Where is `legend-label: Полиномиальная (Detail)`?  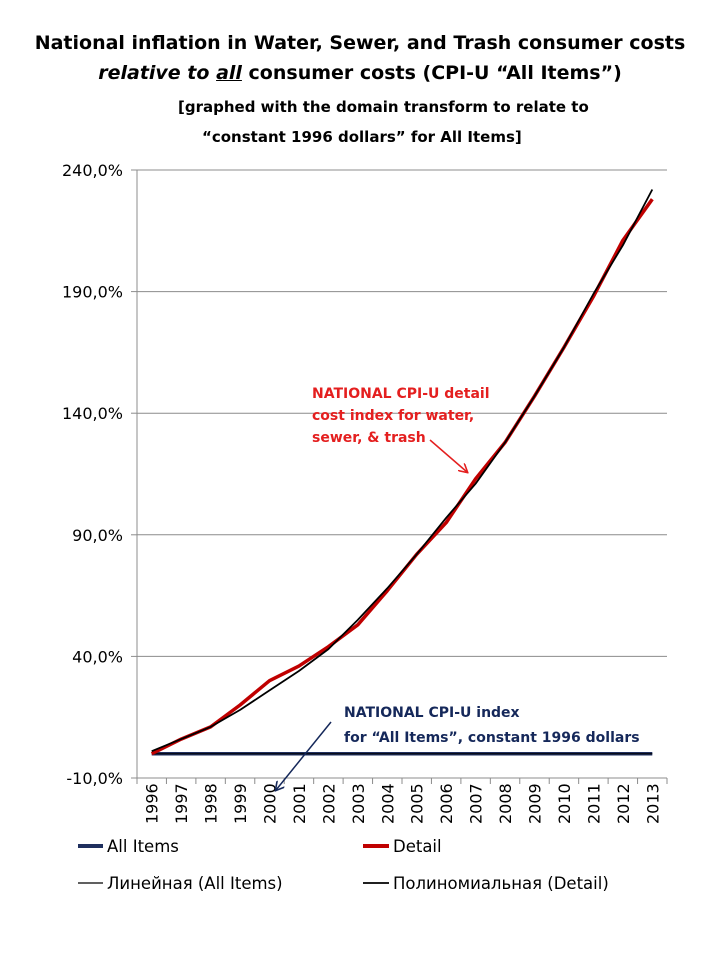
legend-label: Полиномиальная (Detail) is located at coordinates (501, 883).